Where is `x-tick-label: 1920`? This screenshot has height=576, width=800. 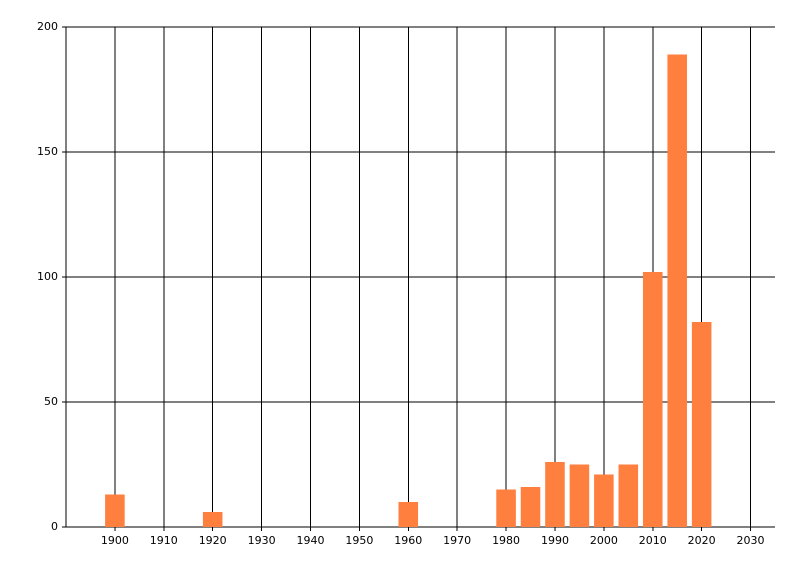 x-tick-label: 1920 is located at coordinates (213, 540).